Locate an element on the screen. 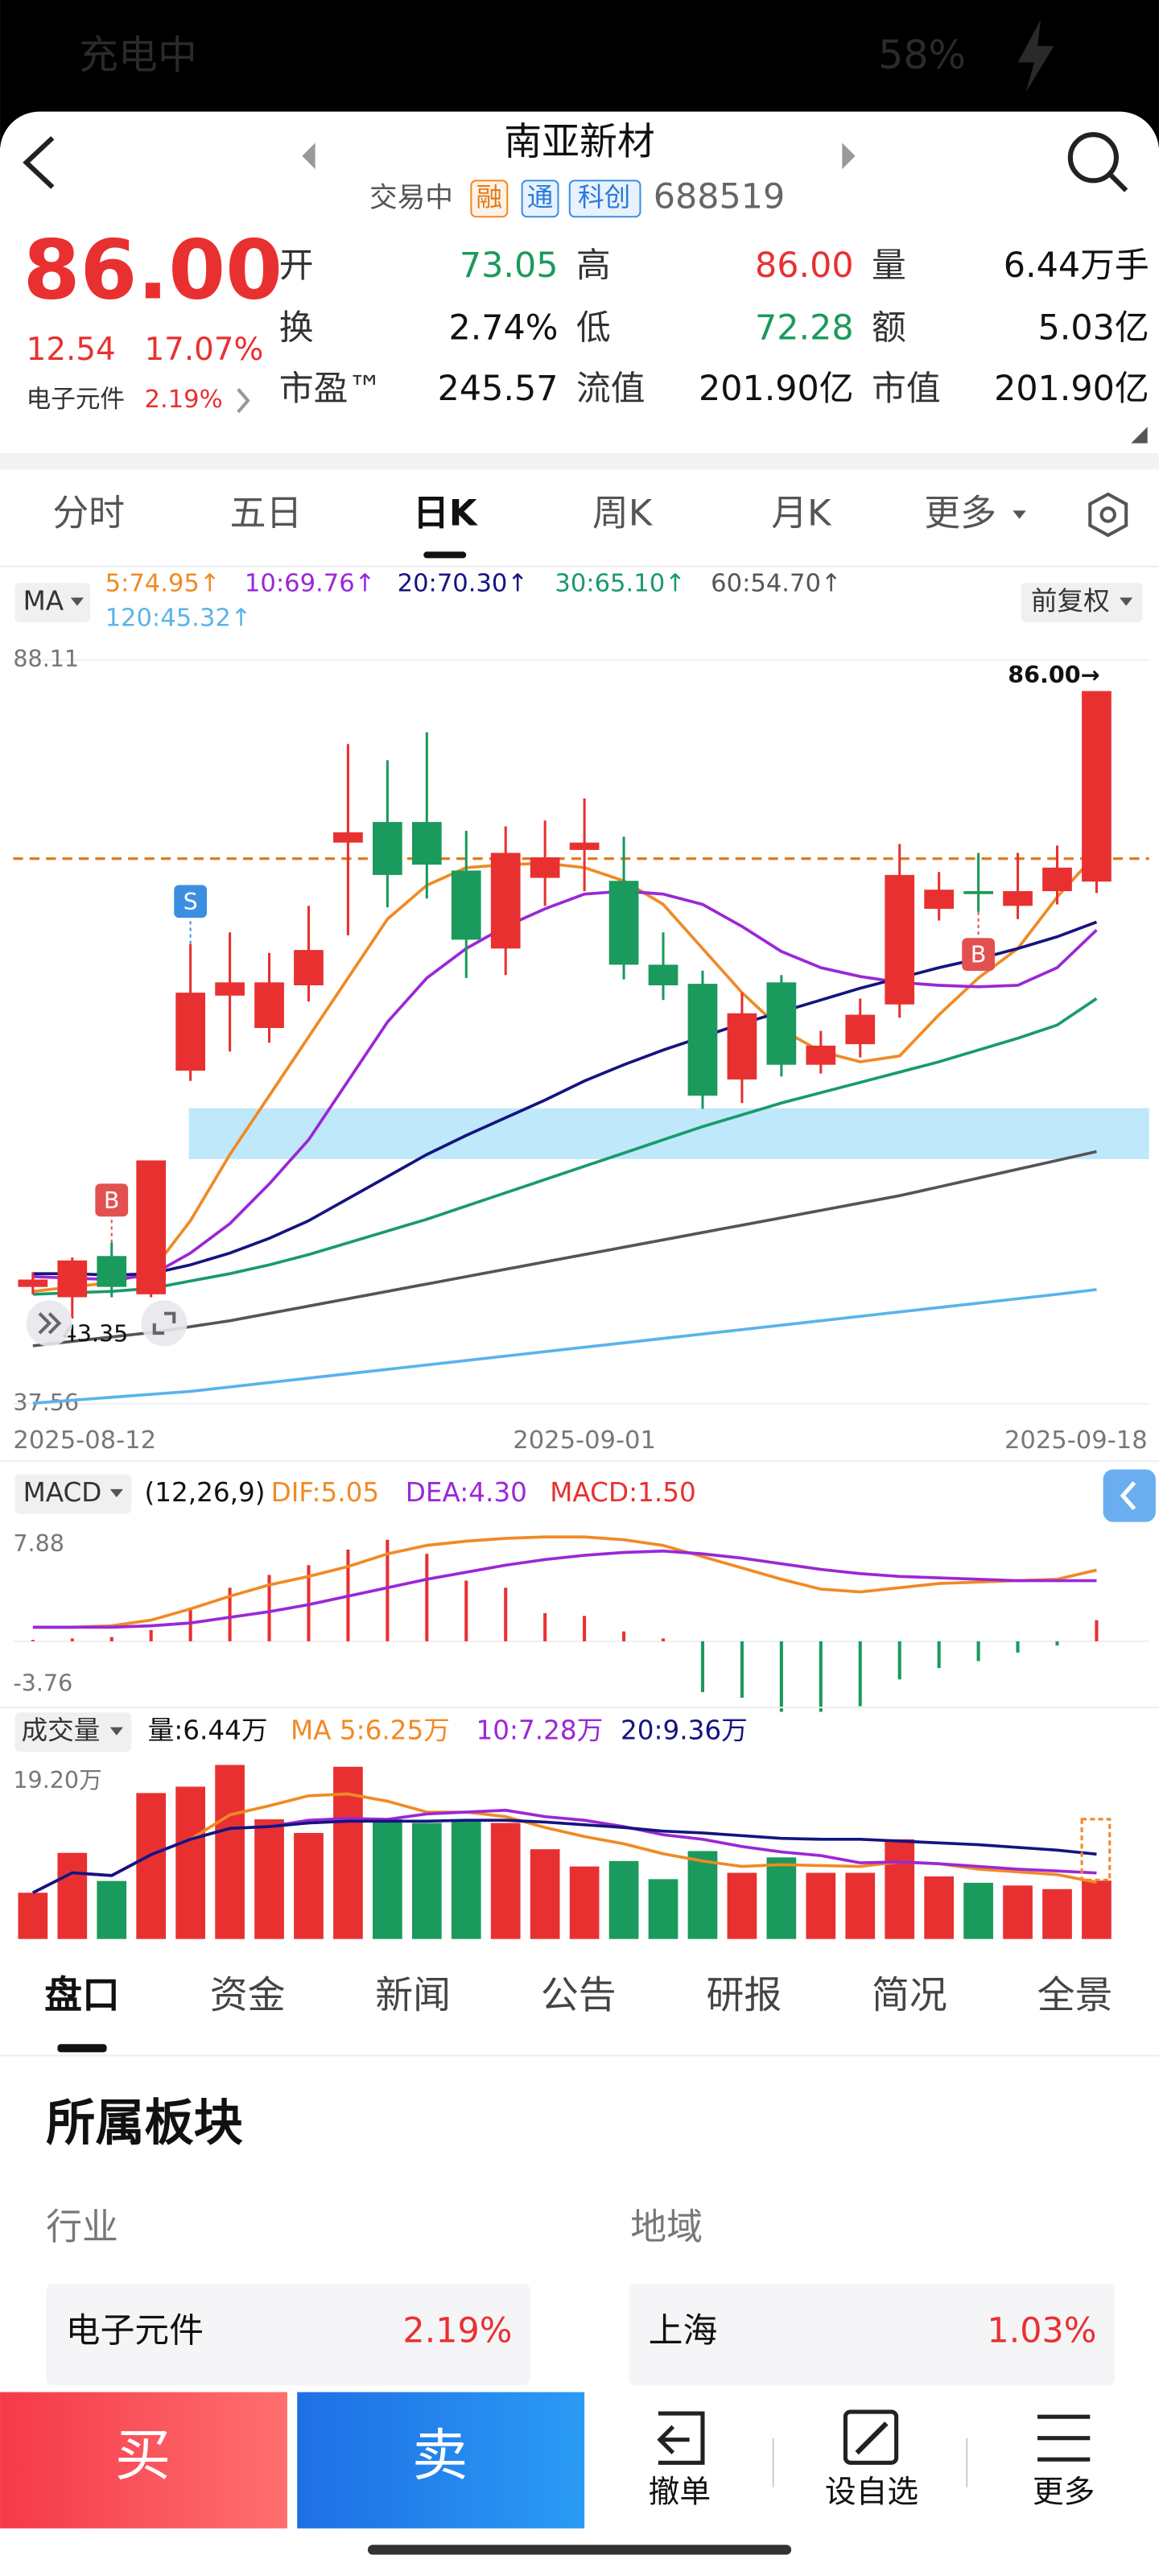 The width and height of the screenshot is (1159, 2576). macd-button-text: MACD is located at coordinates (63, 1492).